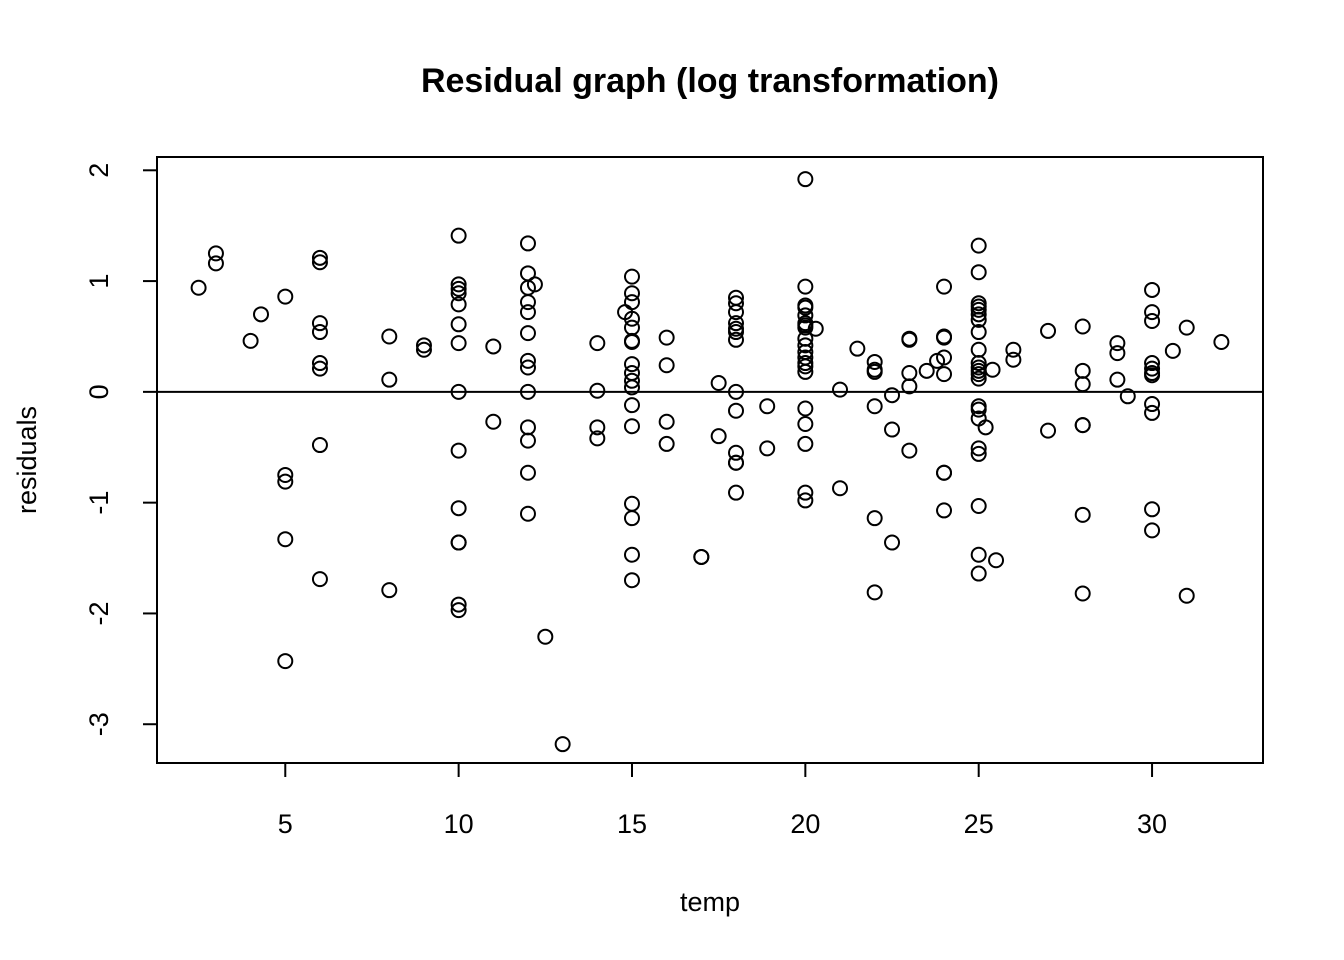 The height and width of the screenshot is (960, 1344). Describe the element at coordinates (1152, 824) in the screenshot. I see `x-tick-label: 30` at that location.